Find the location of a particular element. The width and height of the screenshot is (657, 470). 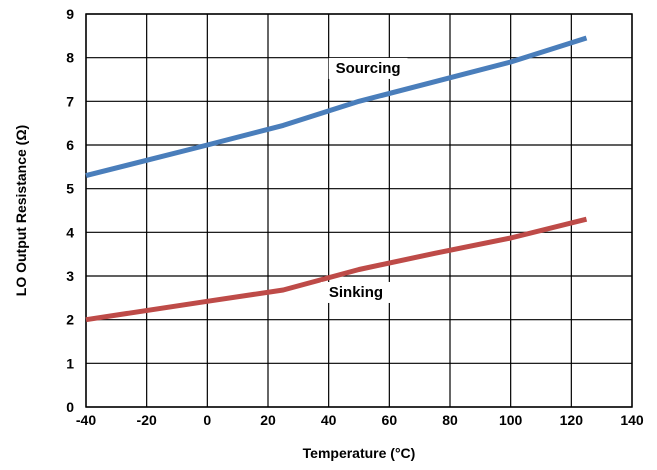

annotations: Sourcing Sinking is located at coordinates (364, 180).